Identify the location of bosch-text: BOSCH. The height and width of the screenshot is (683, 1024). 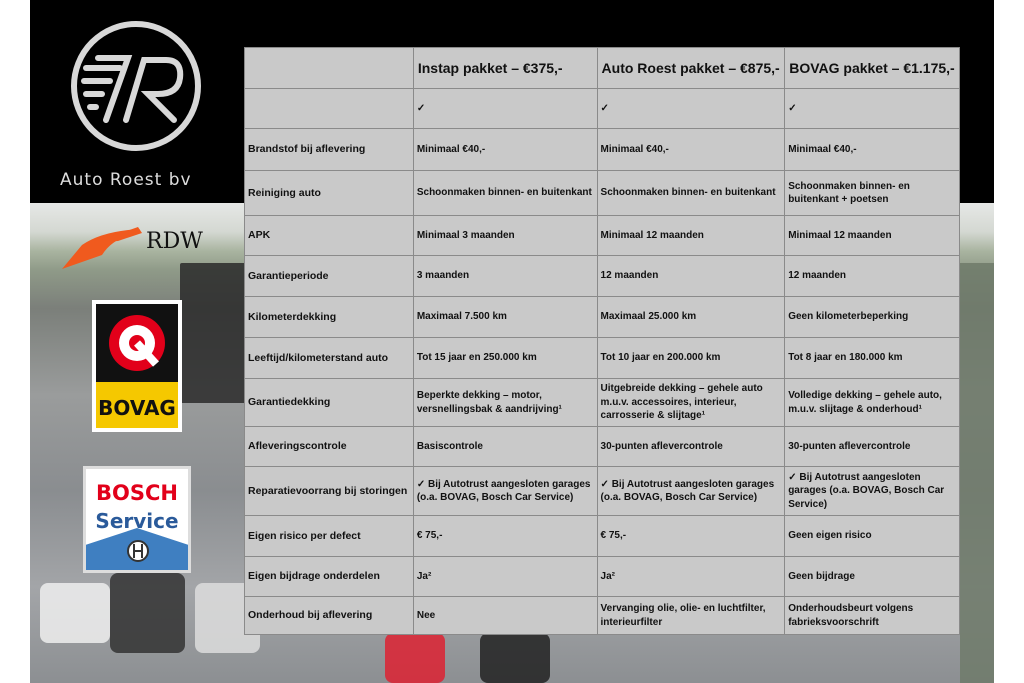
(137, 493).